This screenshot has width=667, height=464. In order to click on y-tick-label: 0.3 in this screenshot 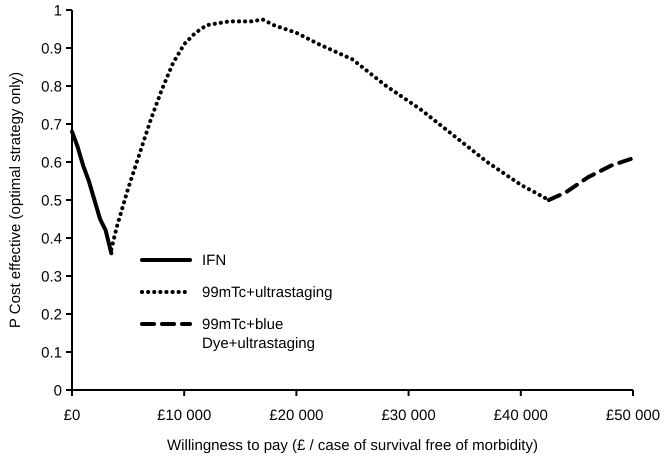, I will do `click(51, 277)`.